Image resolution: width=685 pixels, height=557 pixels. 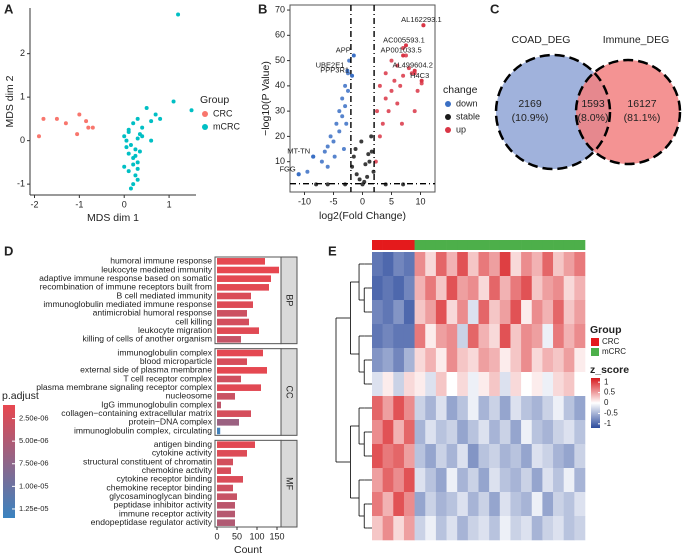 What do you see at coordinates (177, 470) in the screenshot?
I see `category-label: chemokine activity` at bounding box center [177, 470].